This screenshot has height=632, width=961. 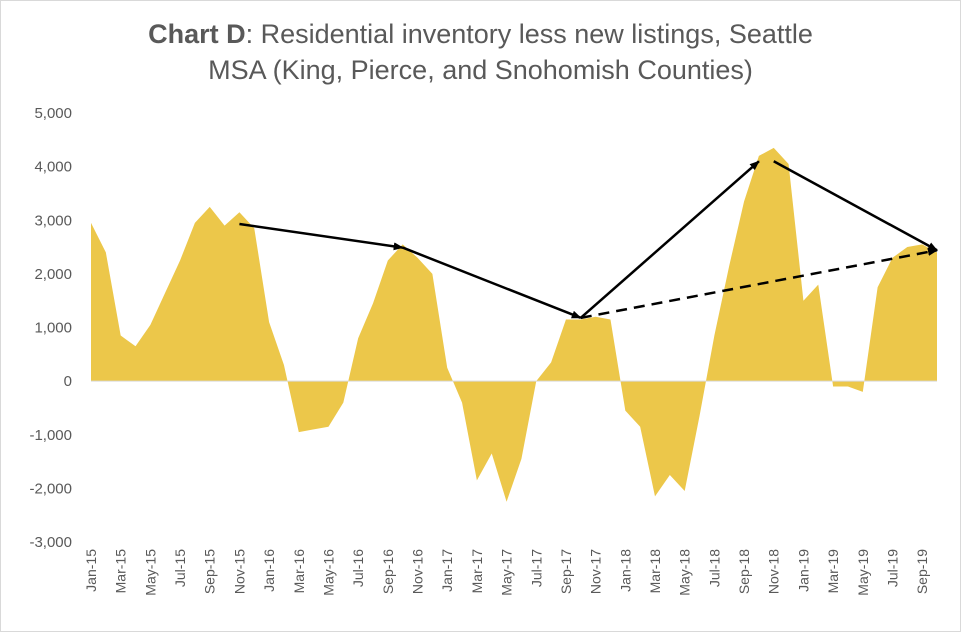 What do you see at coordinates (197, 34) in the screenshot?
I see `chart-title-lead: Chart D` at bounding box center [197, 34].